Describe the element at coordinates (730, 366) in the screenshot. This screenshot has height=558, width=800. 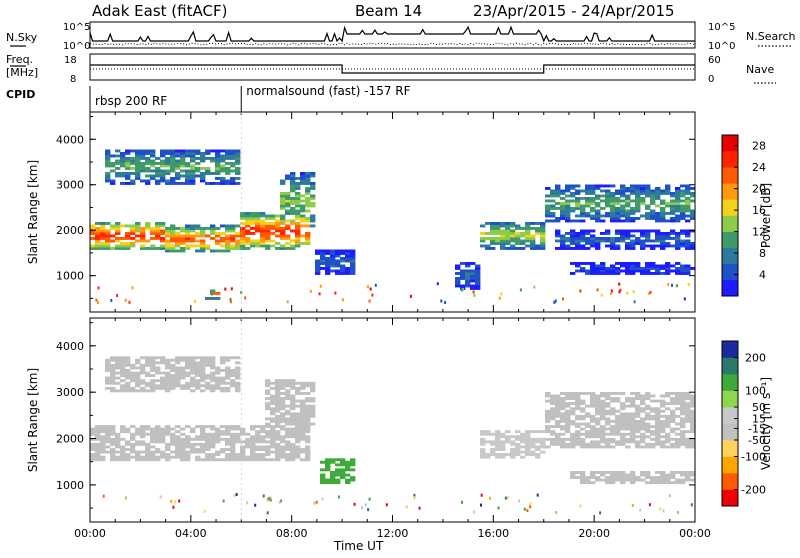
I see `colorbar-swatch` at that location.